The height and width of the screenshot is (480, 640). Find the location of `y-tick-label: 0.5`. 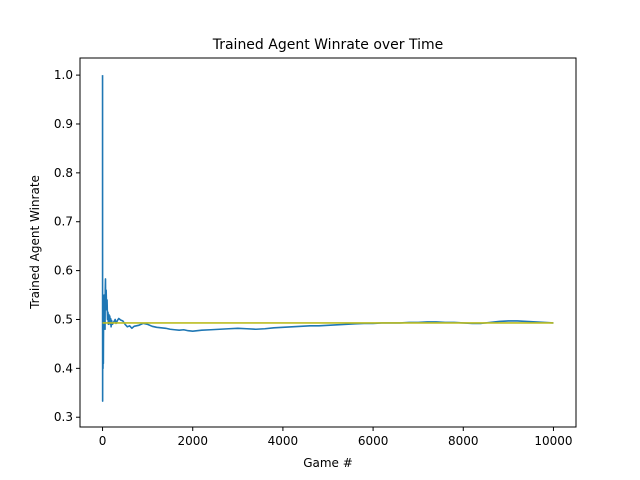

y-tick-label: 0.5 is located at coordinates (63, 319).